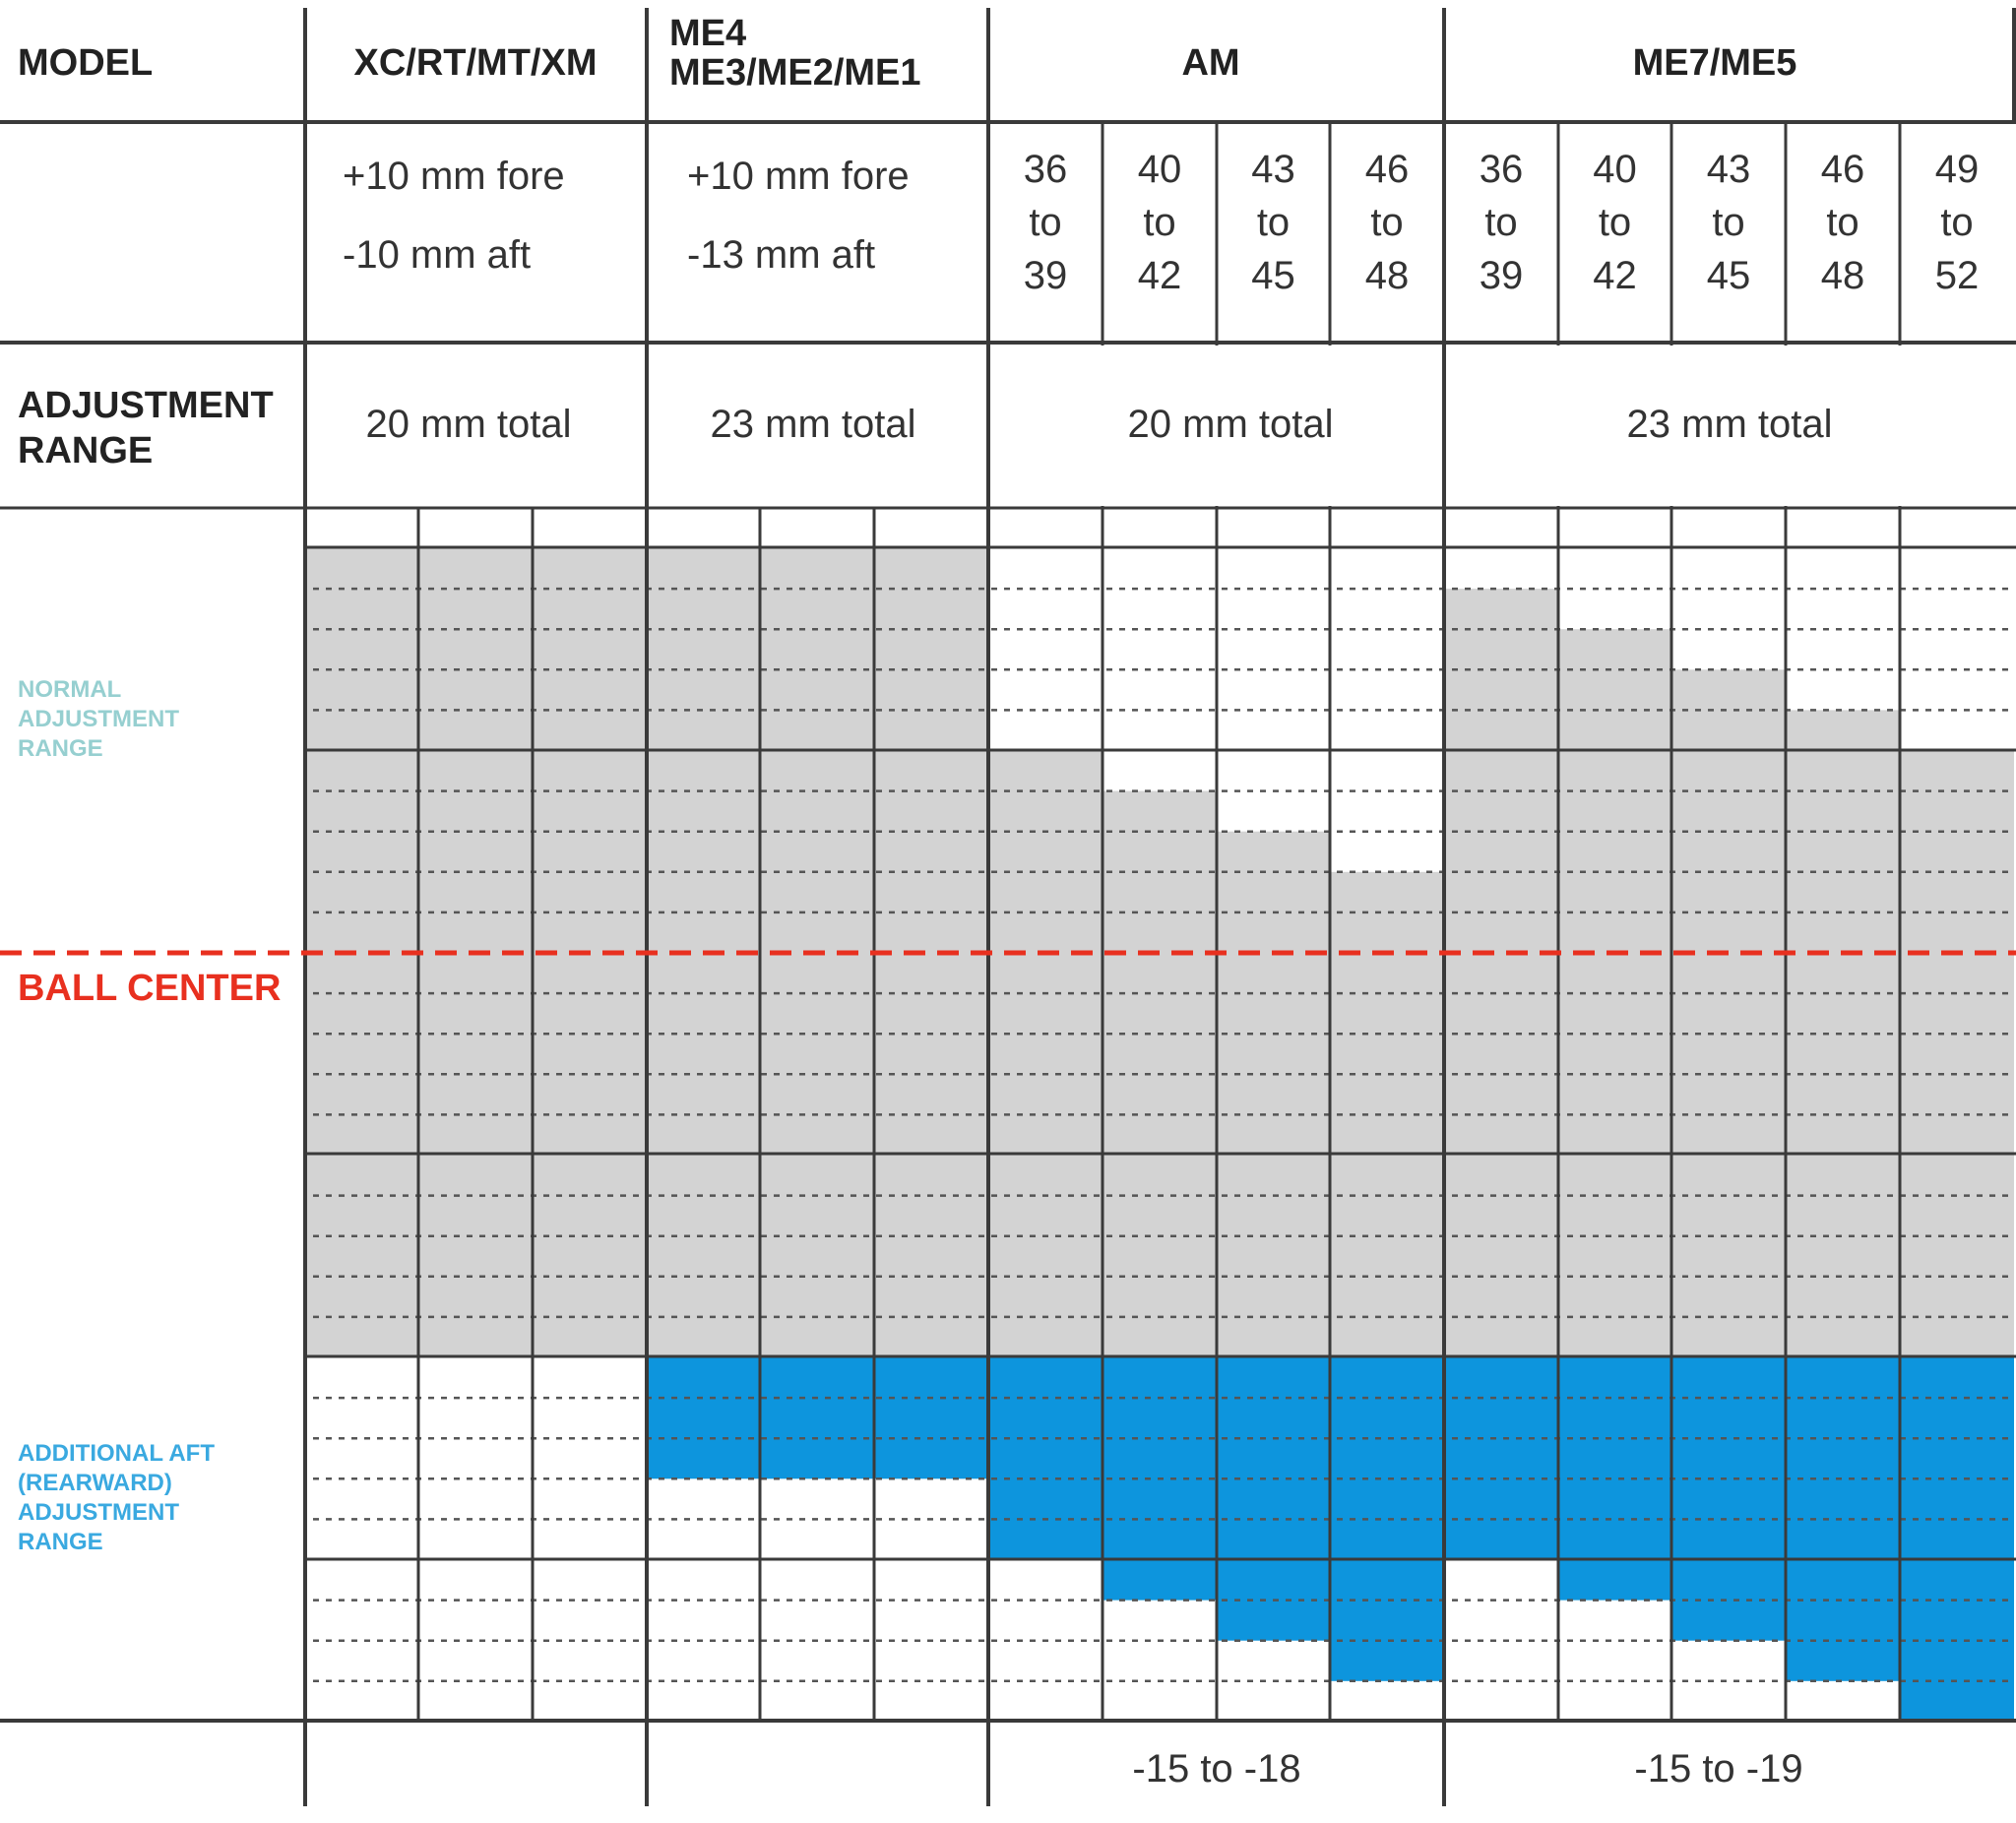  I want to click on normal-label-line3: RANGE, so click(60, 748).